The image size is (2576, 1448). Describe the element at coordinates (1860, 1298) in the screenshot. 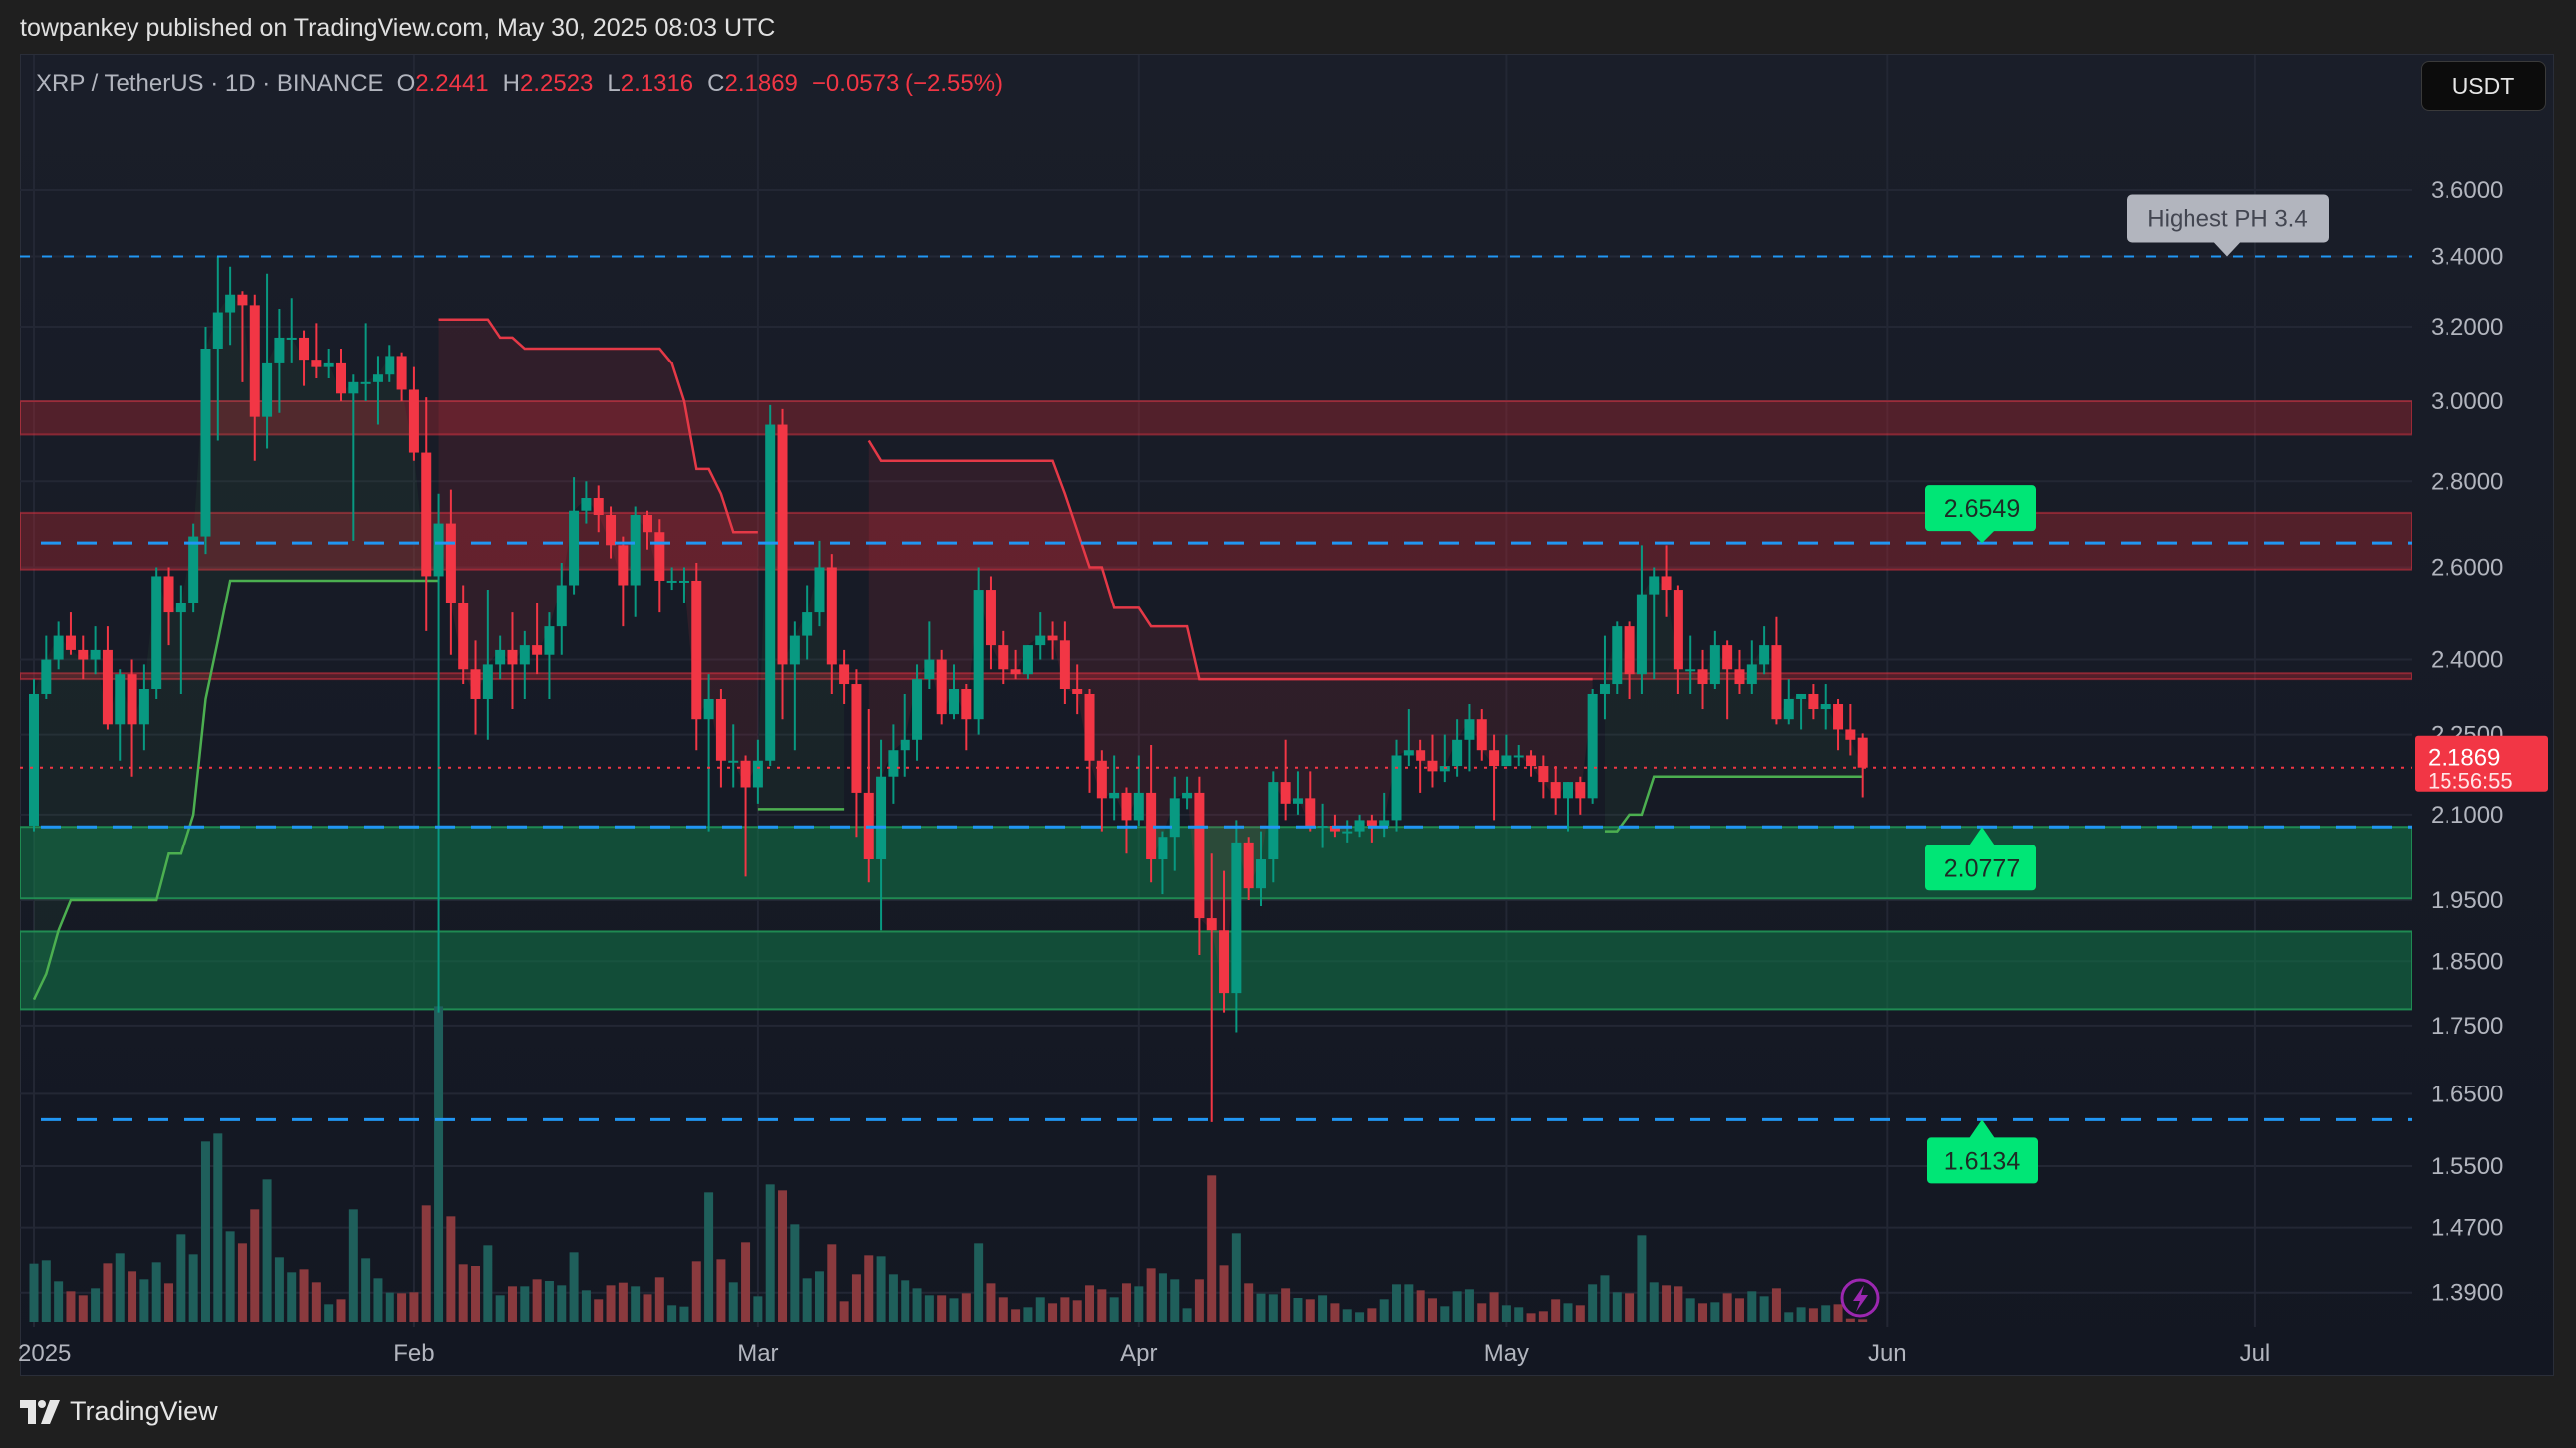

I see `lightning-icon` at that location.